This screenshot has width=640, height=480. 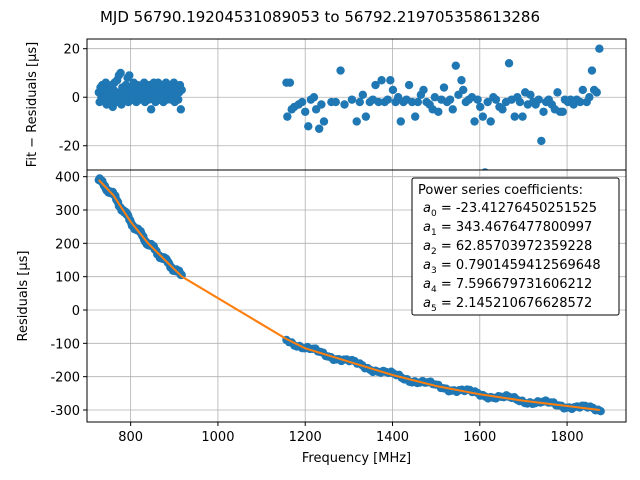 I want to click on legend-box, so click(x=515, y=246).